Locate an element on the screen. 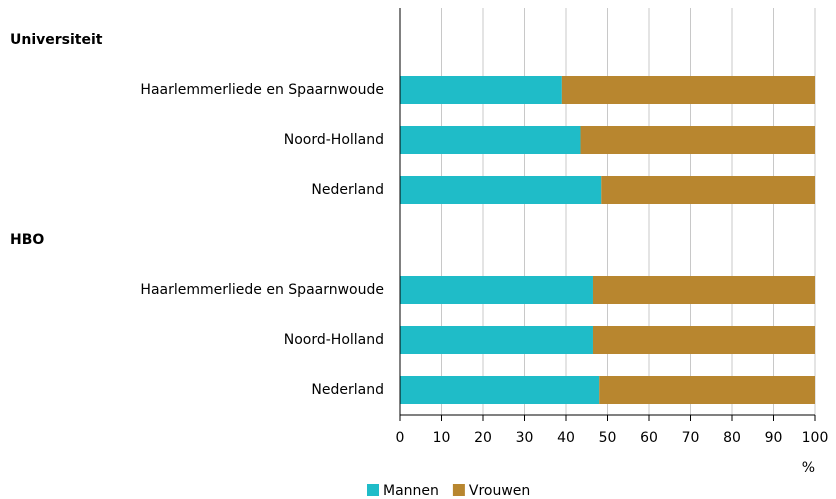 This screenshot has height=499, width=836. x-tick-label: 30 is located at coordinates (525, 438).